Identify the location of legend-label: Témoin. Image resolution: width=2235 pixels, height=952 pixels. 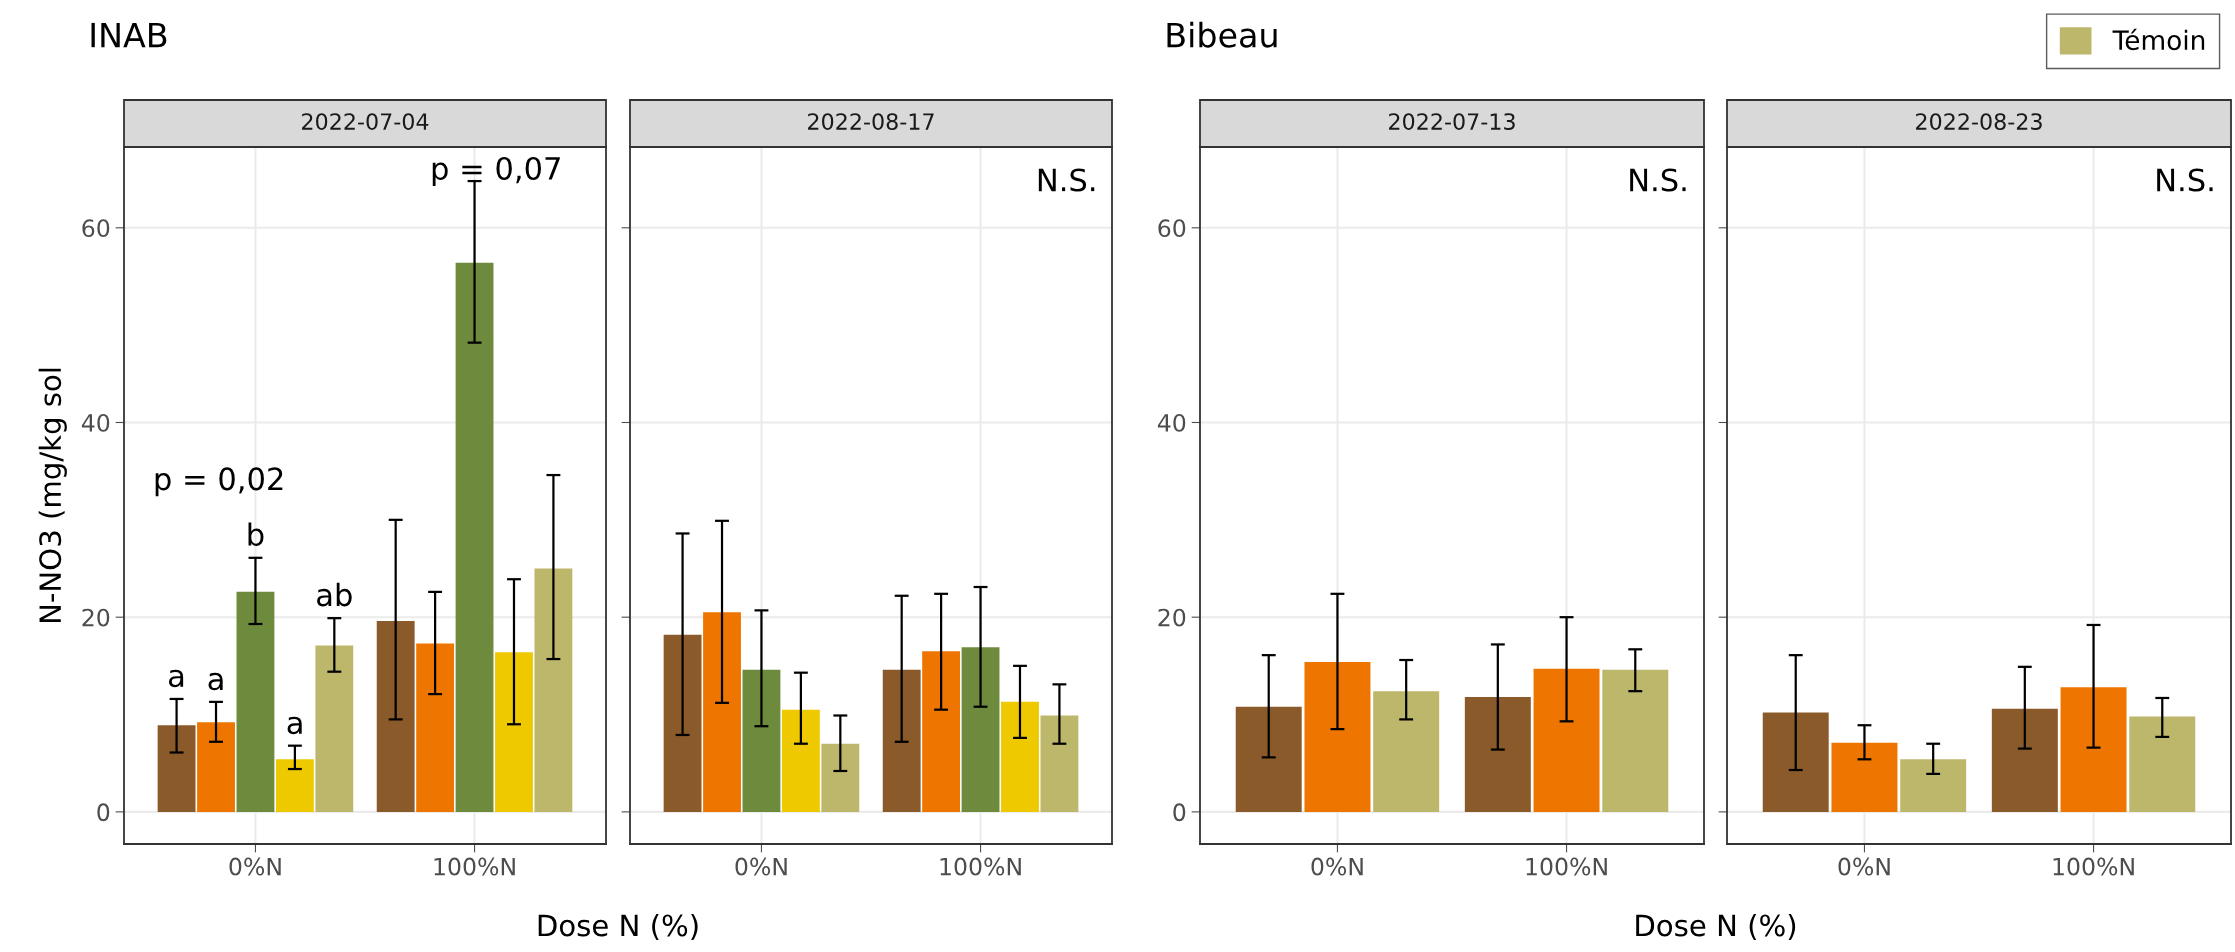
(2158, 39).